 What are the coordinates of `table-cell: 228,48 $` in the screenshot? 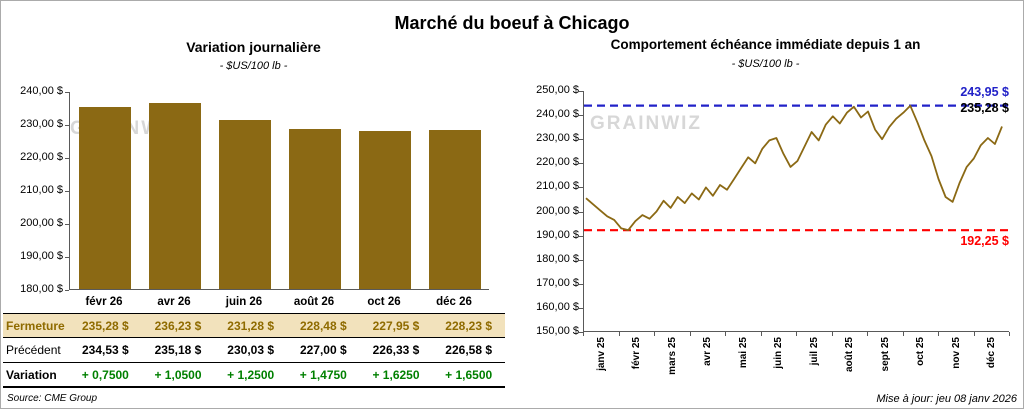 It's located at (323, 326).